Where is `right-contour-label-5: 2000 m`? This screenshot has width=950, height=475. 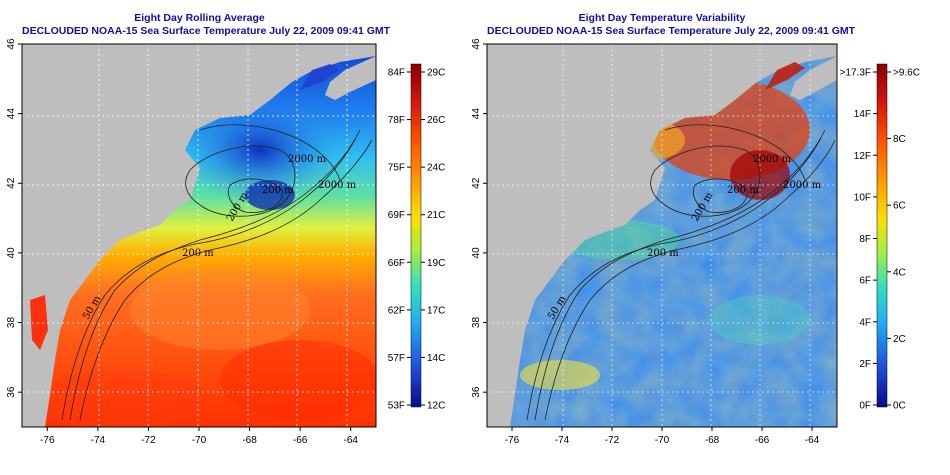 right-contour-label-5: 2000 m is located at coordinates (802, 185).